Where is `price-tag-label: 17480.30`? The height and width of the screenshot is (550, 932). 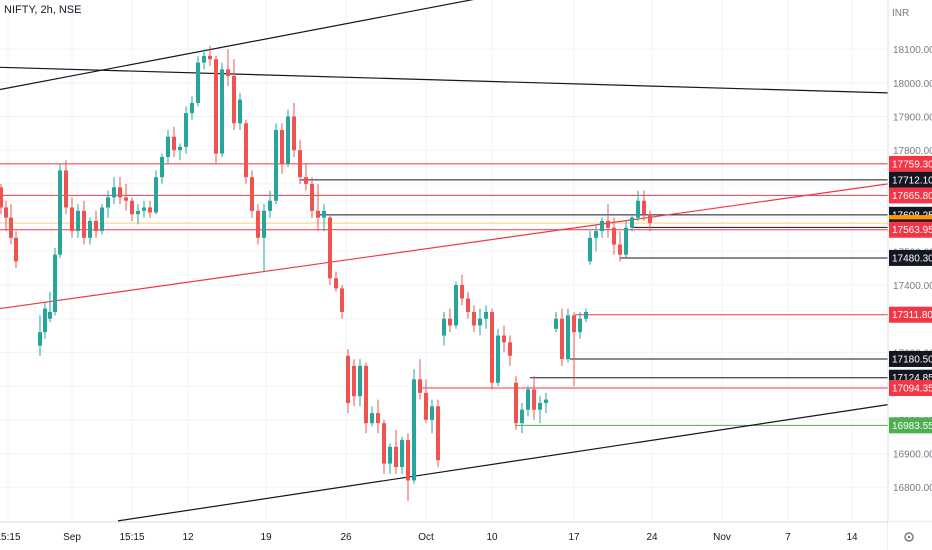 price-tag-label: 17480.30 is located at coordinates (912, 258).